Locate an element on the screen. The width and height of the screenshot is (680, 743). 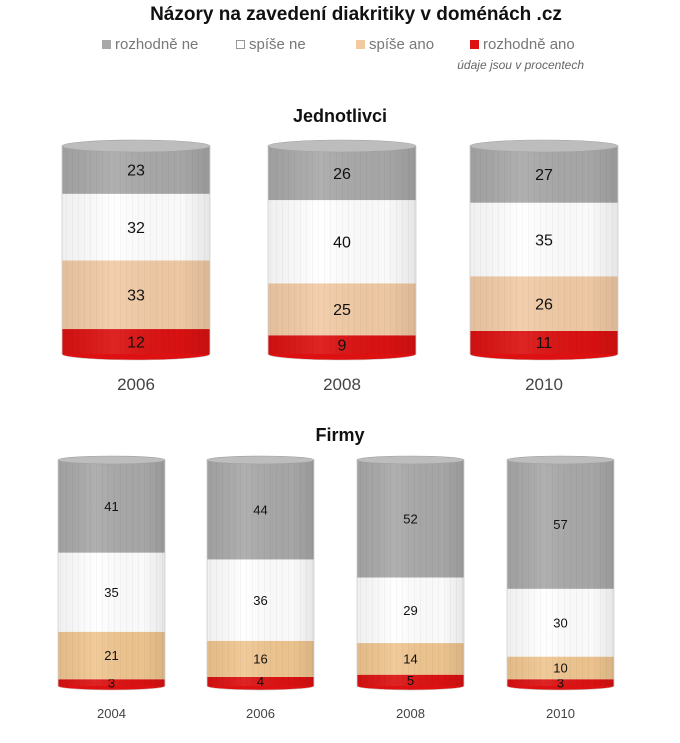
value-label-rozhodne-ano: 11 is located at coordinates (544, 343).